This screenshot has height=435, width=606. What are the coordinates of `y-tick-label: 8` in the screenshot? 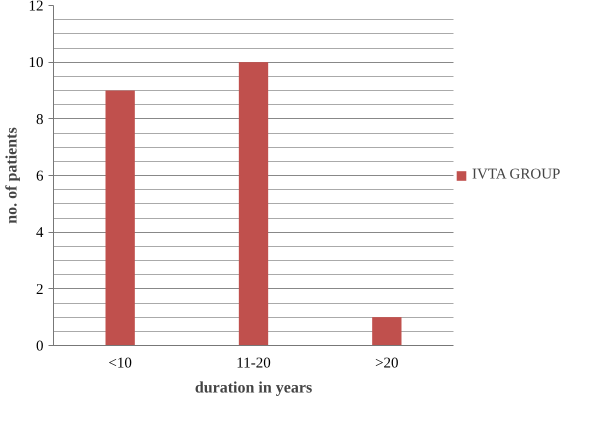 It's located at (40, 120).